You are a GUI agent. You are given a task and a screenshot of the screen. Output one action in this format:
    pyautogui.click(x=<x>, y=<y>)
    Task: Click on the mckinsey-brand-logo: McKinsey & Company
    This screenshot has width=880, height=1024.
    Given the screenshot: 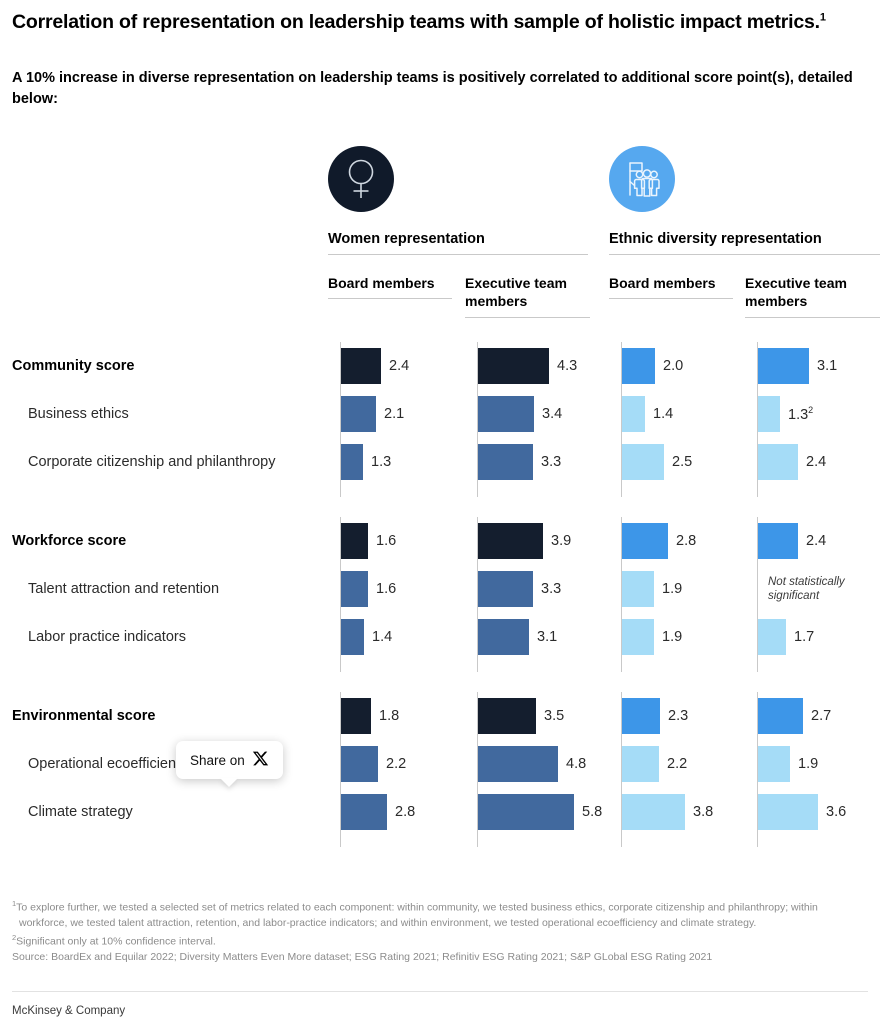 What is the action you would take?
    pyautogui.click(x=69, y=1011)
    